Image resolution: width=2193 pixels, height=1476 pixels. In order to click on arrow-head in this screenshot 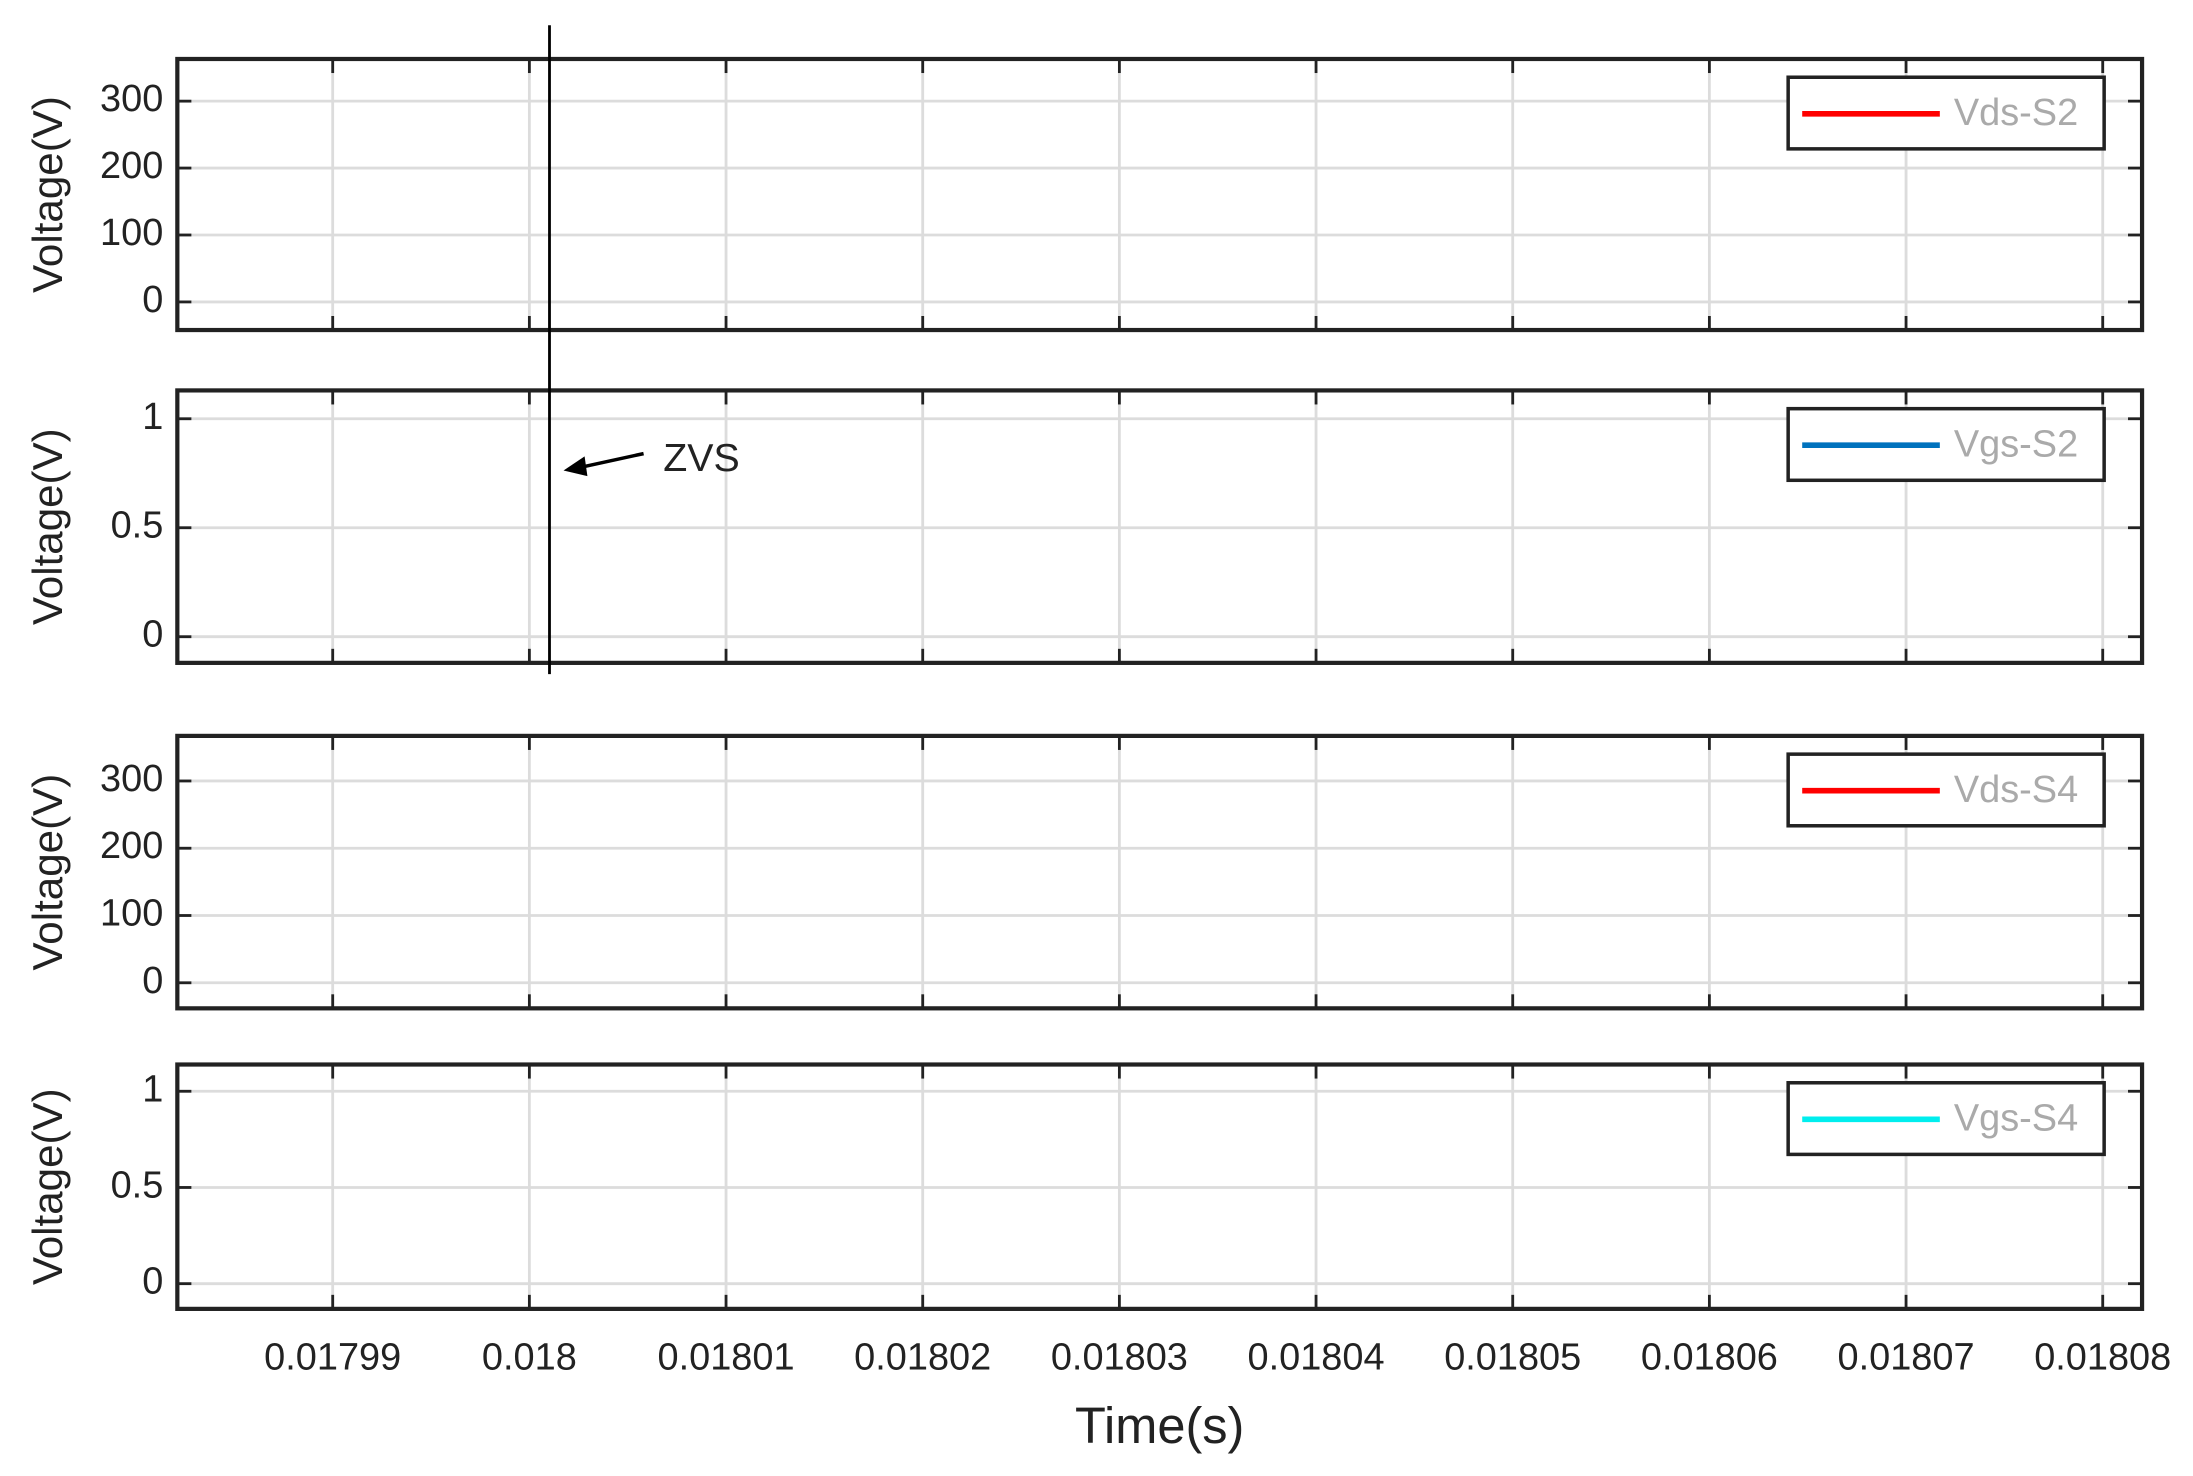, I will do `click(575, 466)`.